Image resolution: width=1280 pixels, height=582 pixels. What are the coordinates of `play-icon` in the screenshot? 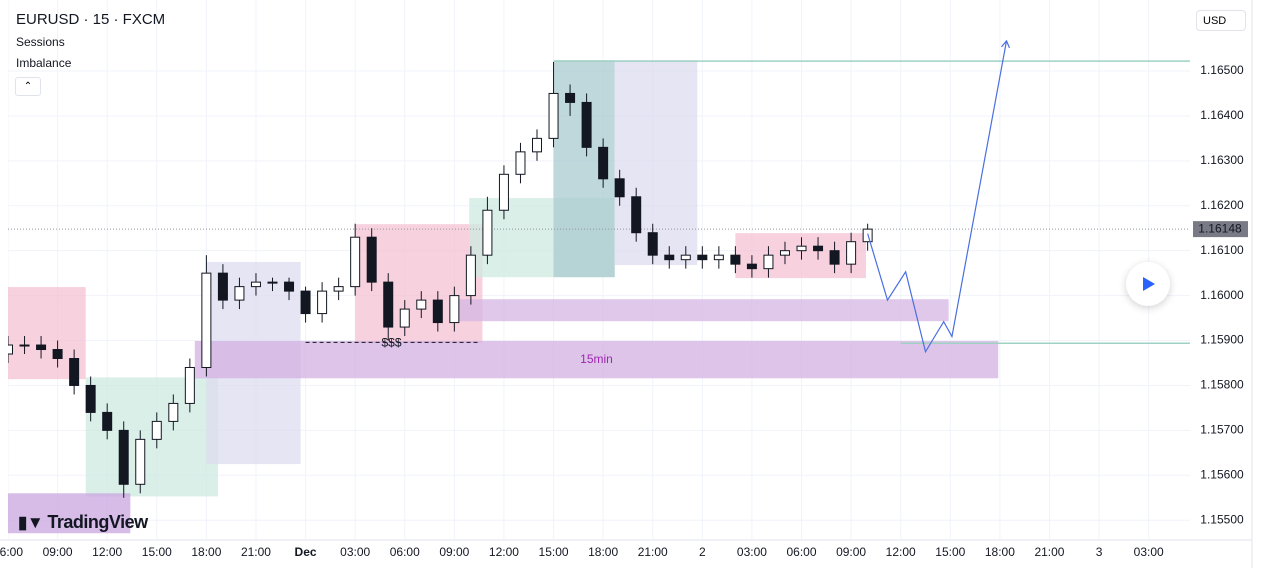 It's located at (1149, 284).